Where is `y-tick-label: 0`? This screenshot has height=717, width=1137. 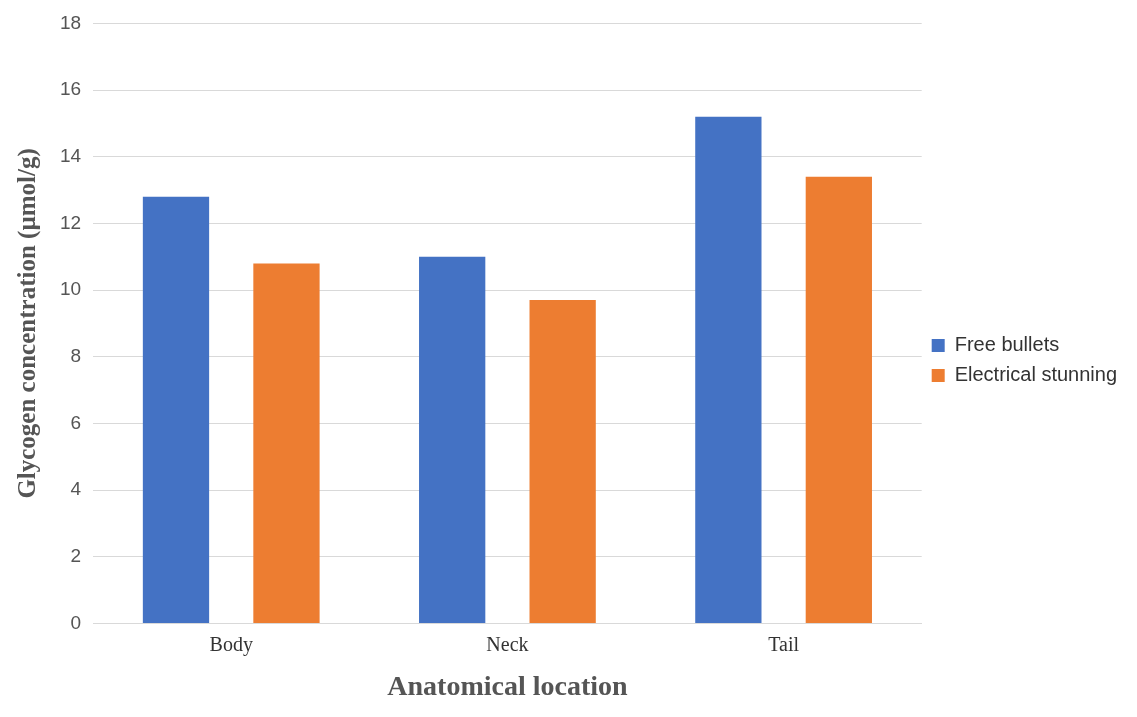
y-tick-label: 0 is located at coordinates (76, 622).